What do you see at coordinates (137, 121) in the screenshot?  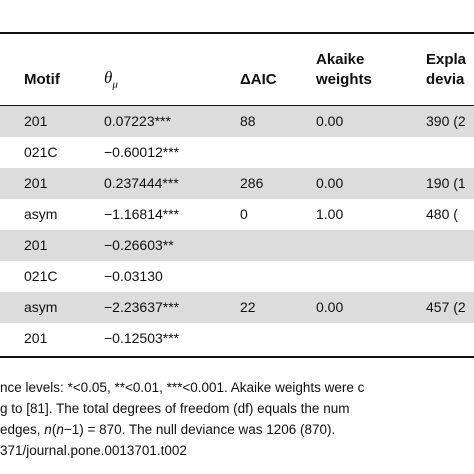 I see `cell-theta: 0.07223***` at bounding box center [137, 121].